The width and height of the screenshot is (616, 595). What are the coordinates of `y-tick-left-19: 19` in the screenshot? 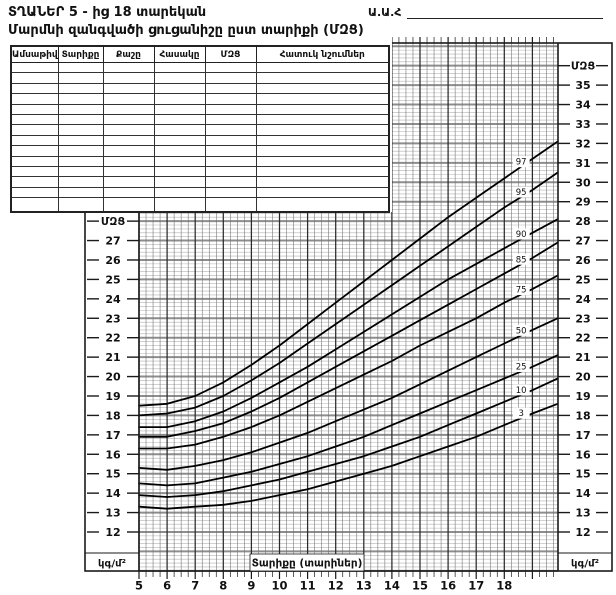 It's located at (112, 396).